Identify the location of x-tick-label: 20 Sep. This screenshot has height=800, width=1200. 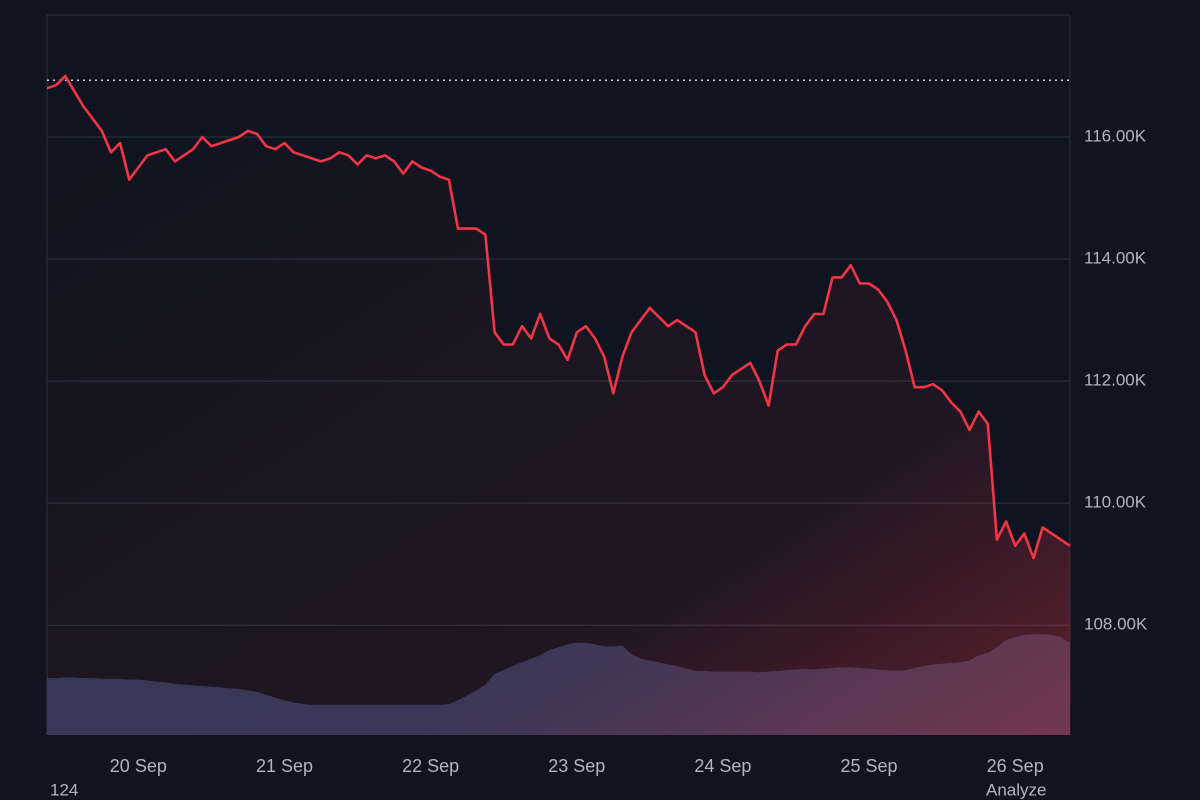
(138, 766).